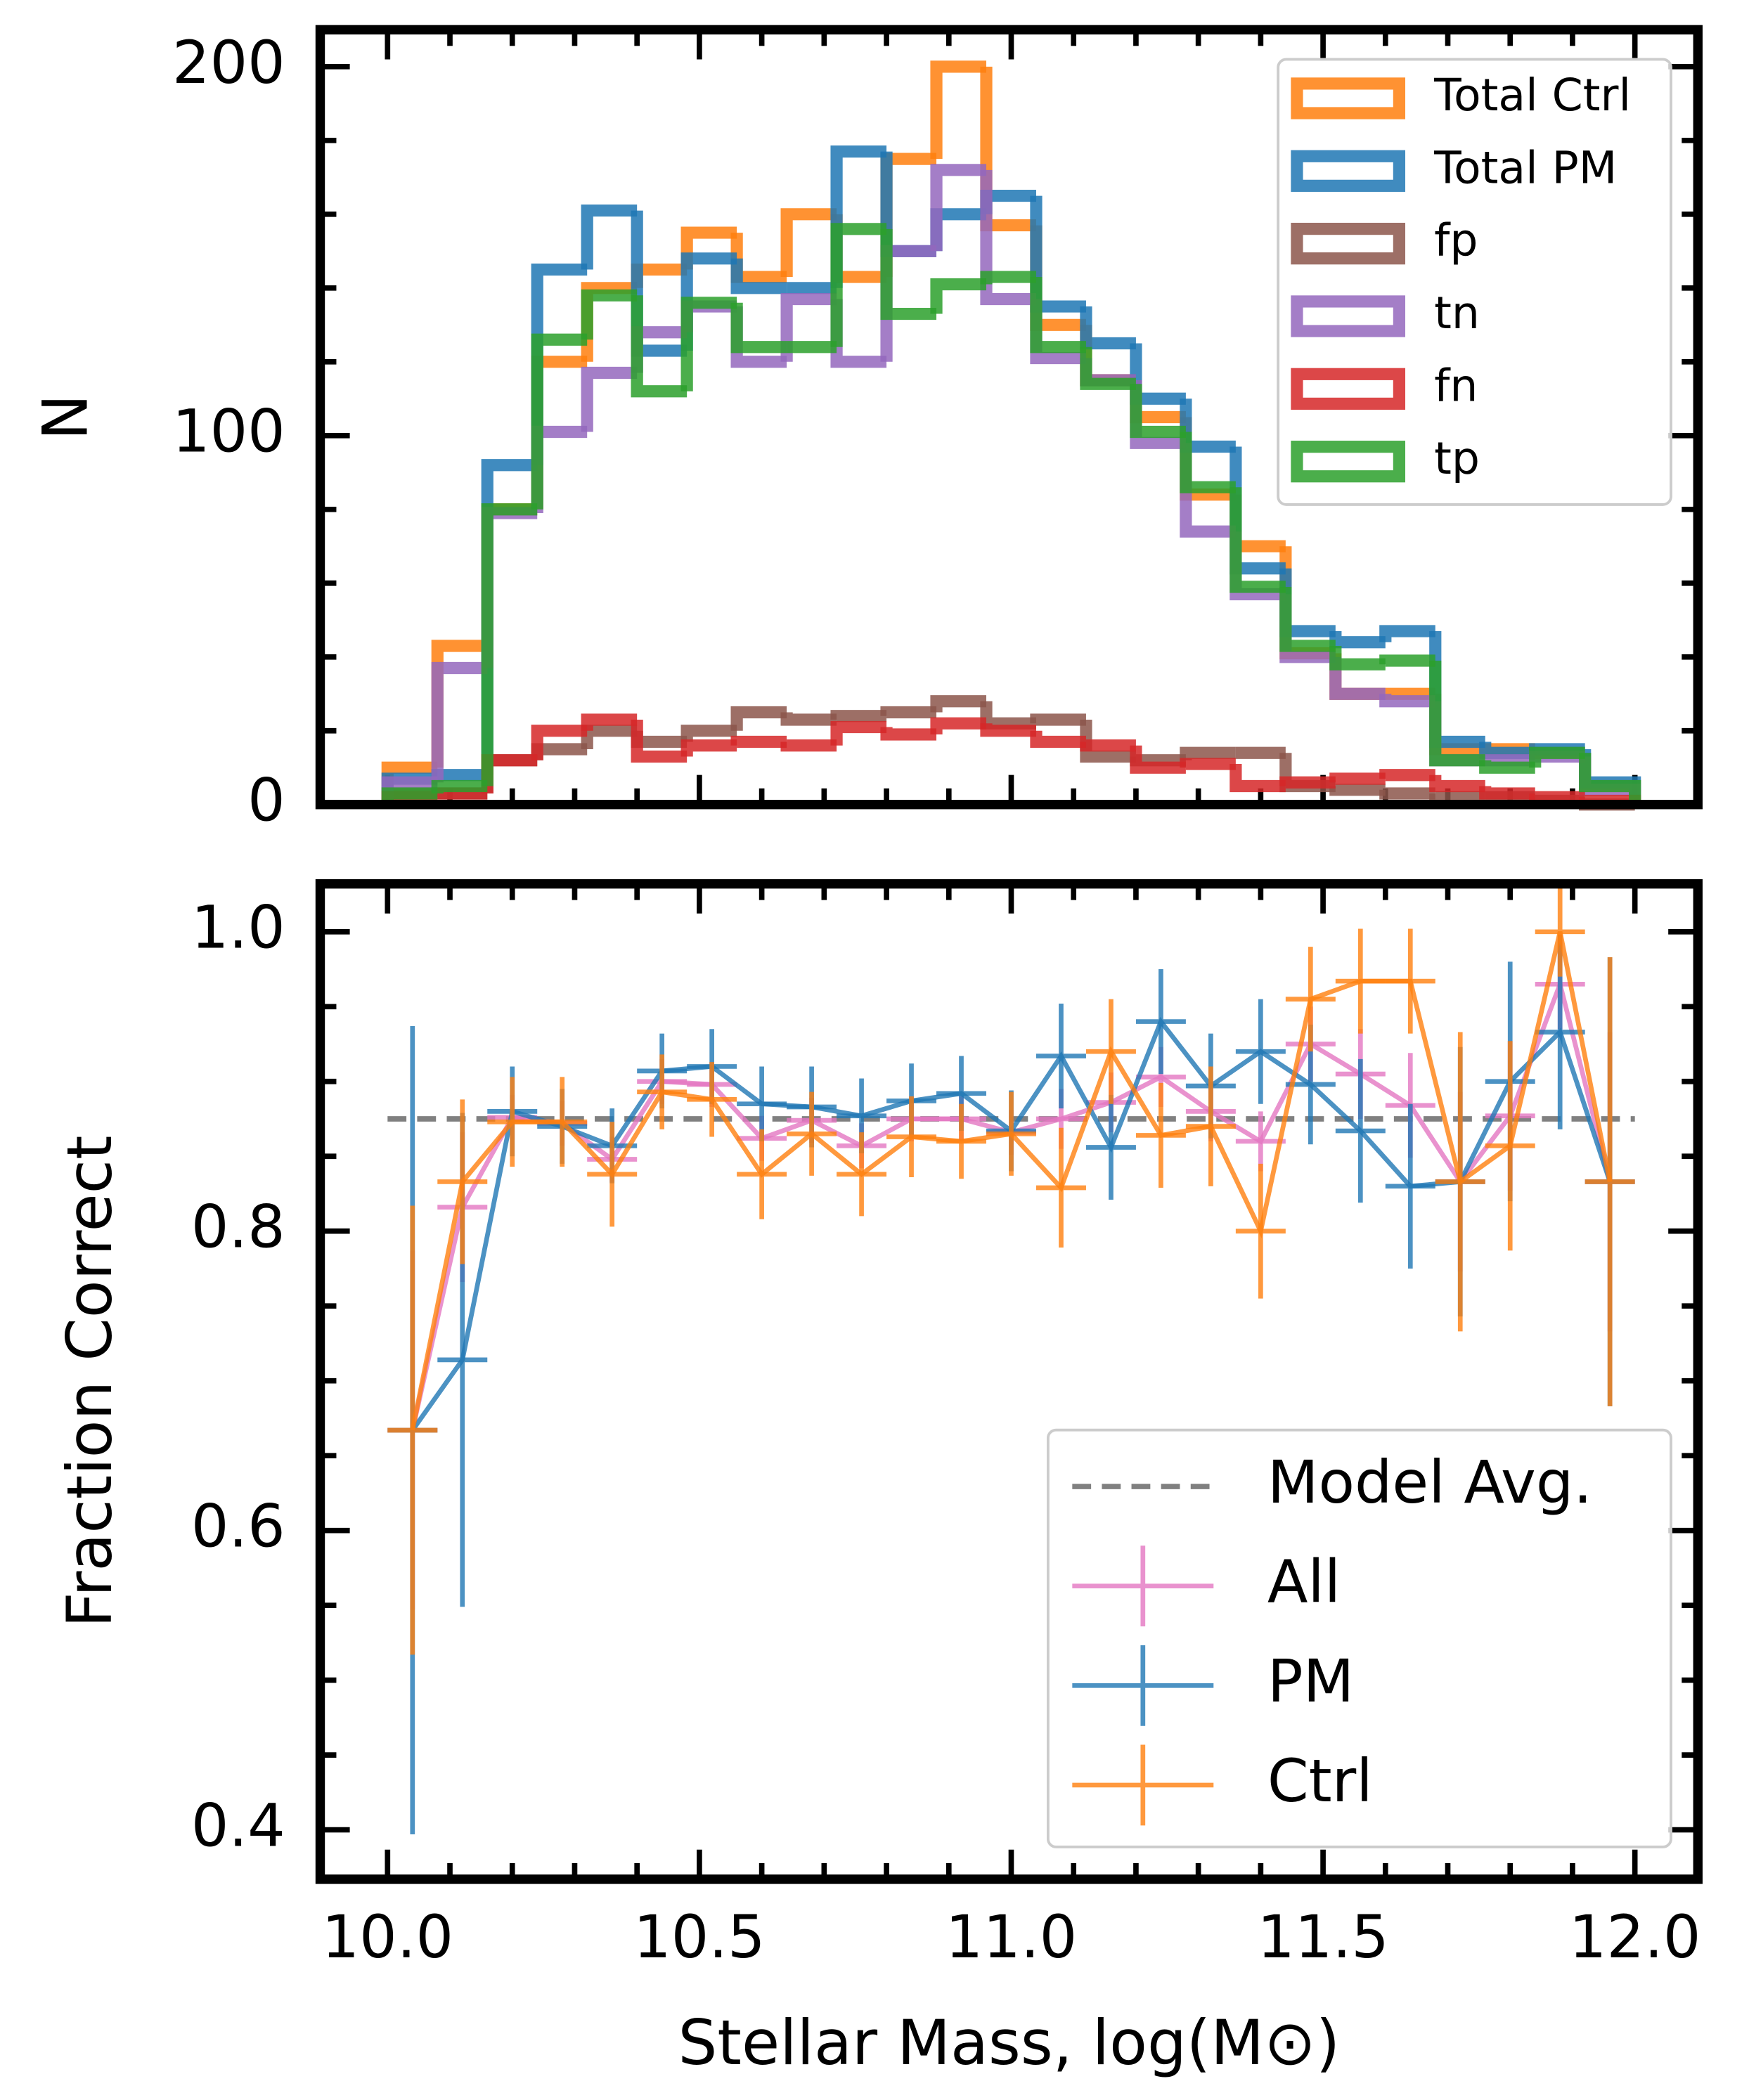  Describe the element at coordinates (65, 417) in the screenshot. I see `y-axis-label: N` at that location.